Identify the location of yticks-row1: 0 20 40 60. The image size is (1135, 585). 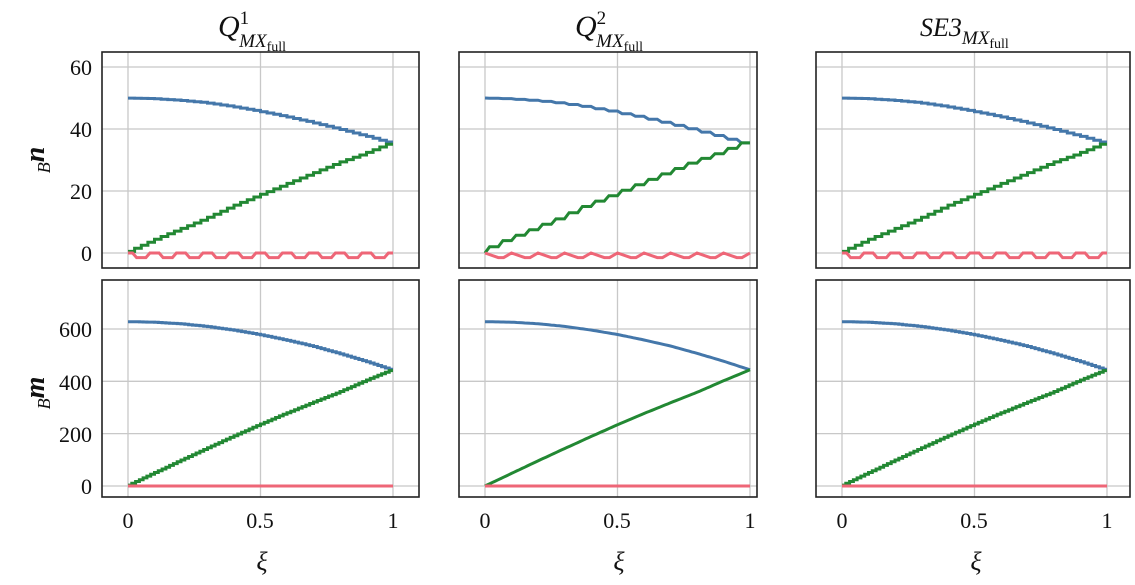
(81, 160).